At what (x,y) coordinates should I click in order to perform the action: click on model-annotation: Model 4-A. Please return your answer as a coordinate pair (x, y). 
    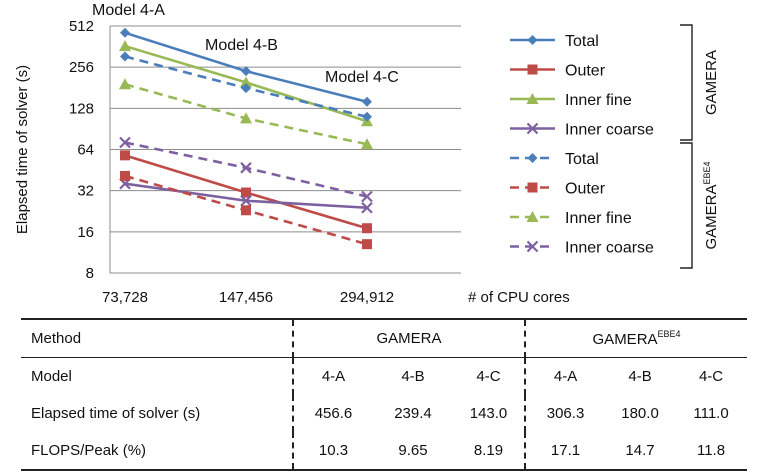
    Looking at the image, I should click on (128, 10).